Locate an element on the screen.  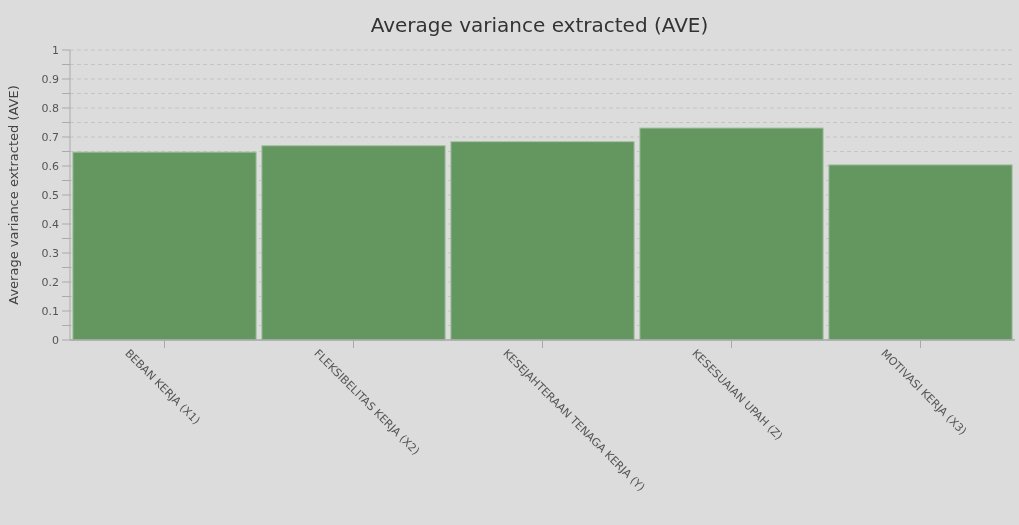
y-tick-label: 0.9 is located at coordinates (50, 79).